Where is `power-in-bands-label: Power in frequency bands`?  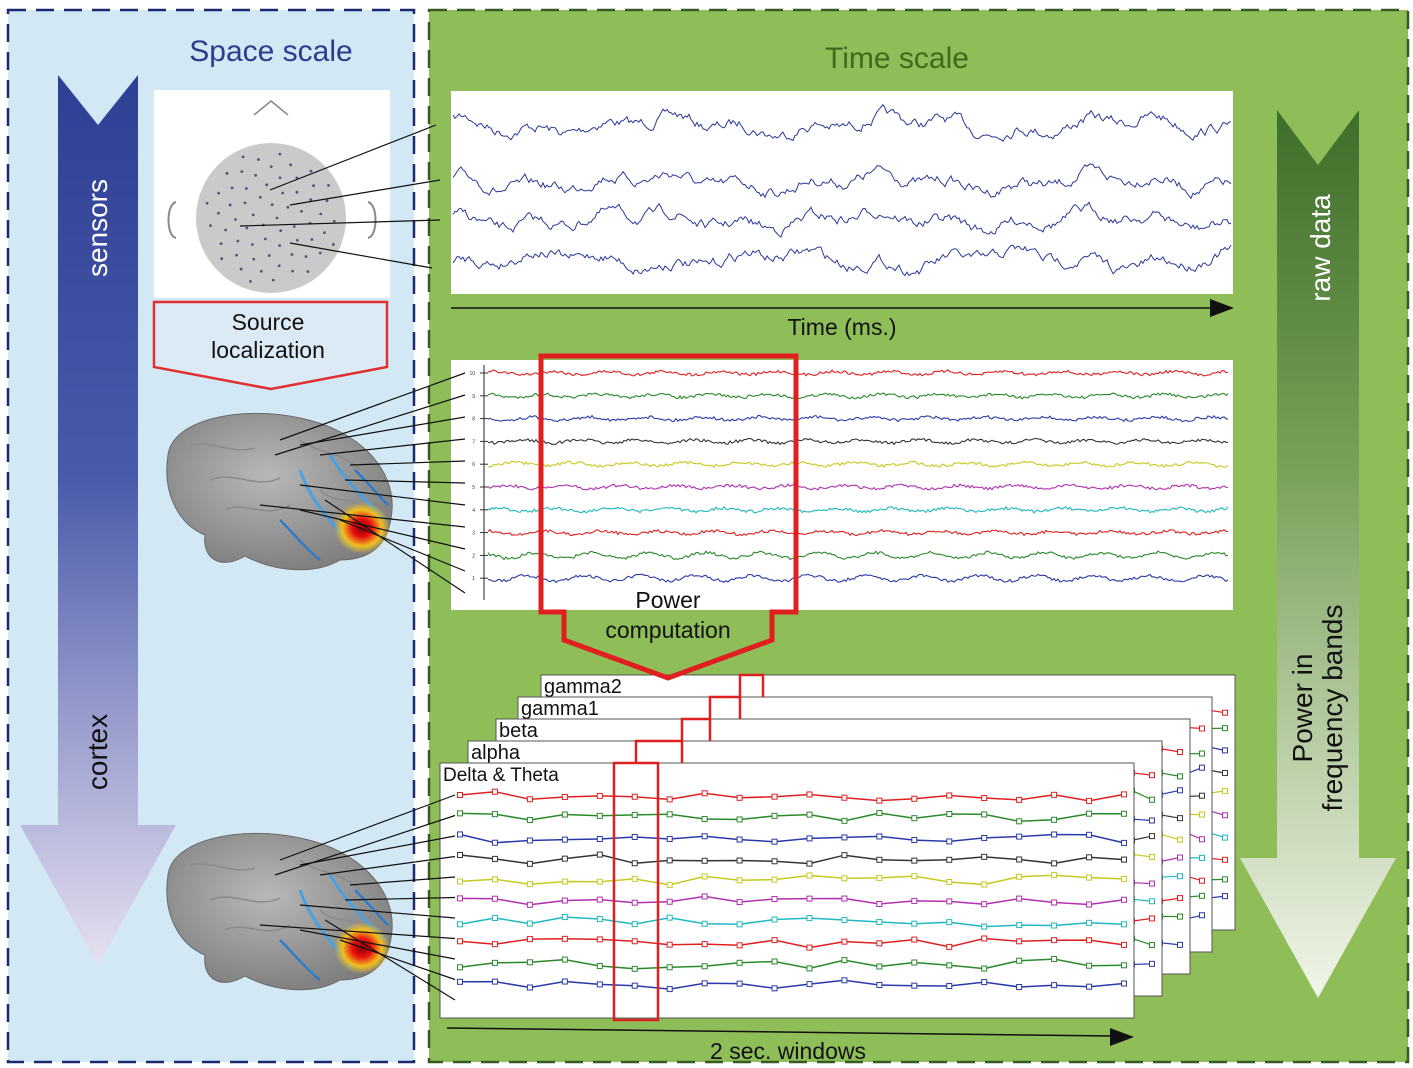
power-in-bands-label: Power in frequency bands is located at coordinates (1317, 707).